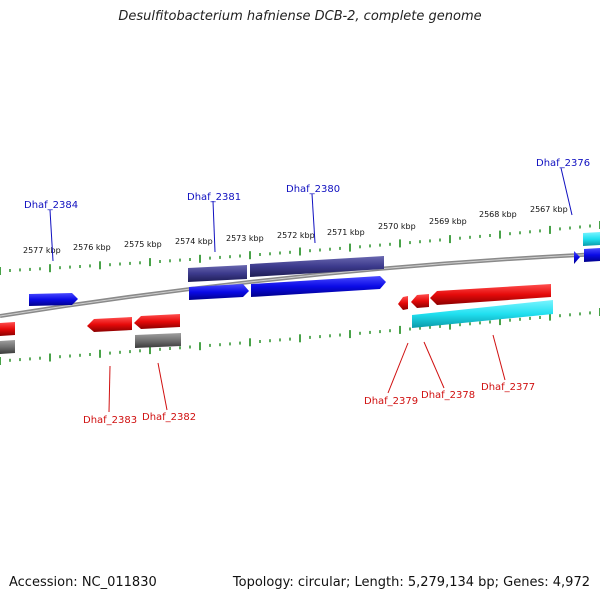 The height and width of the screenshot is (600, 600). Describe the element at coordinates (591, 239) in the screenshot. I see `gene-dhaf-2376-upper` at that location.